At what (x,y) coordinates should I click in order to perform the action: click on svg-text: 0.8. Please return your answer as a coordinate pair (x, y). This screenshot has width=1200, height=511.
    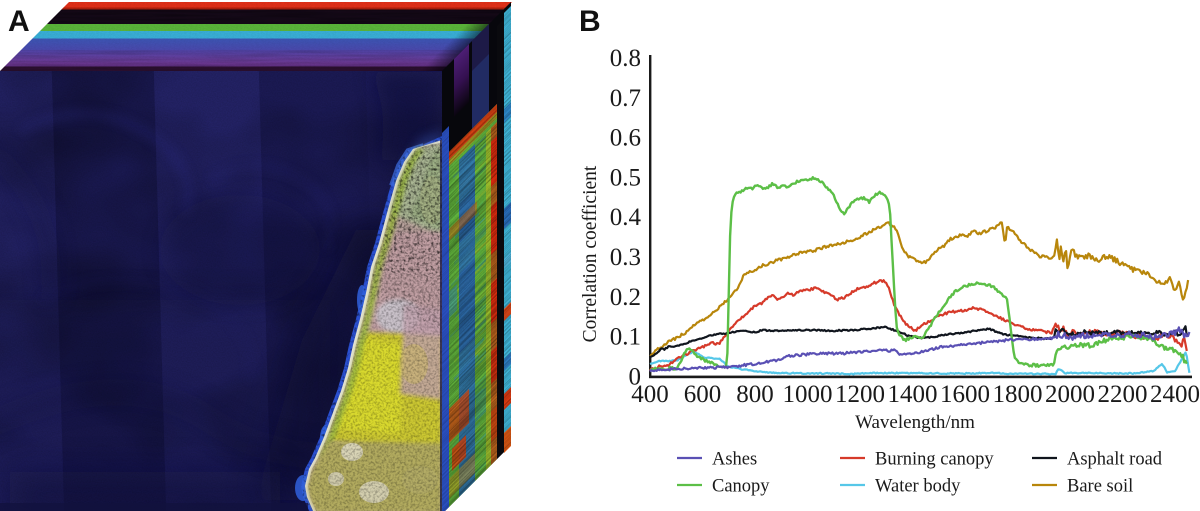
    Looking at the image, I should click on (625, 58).